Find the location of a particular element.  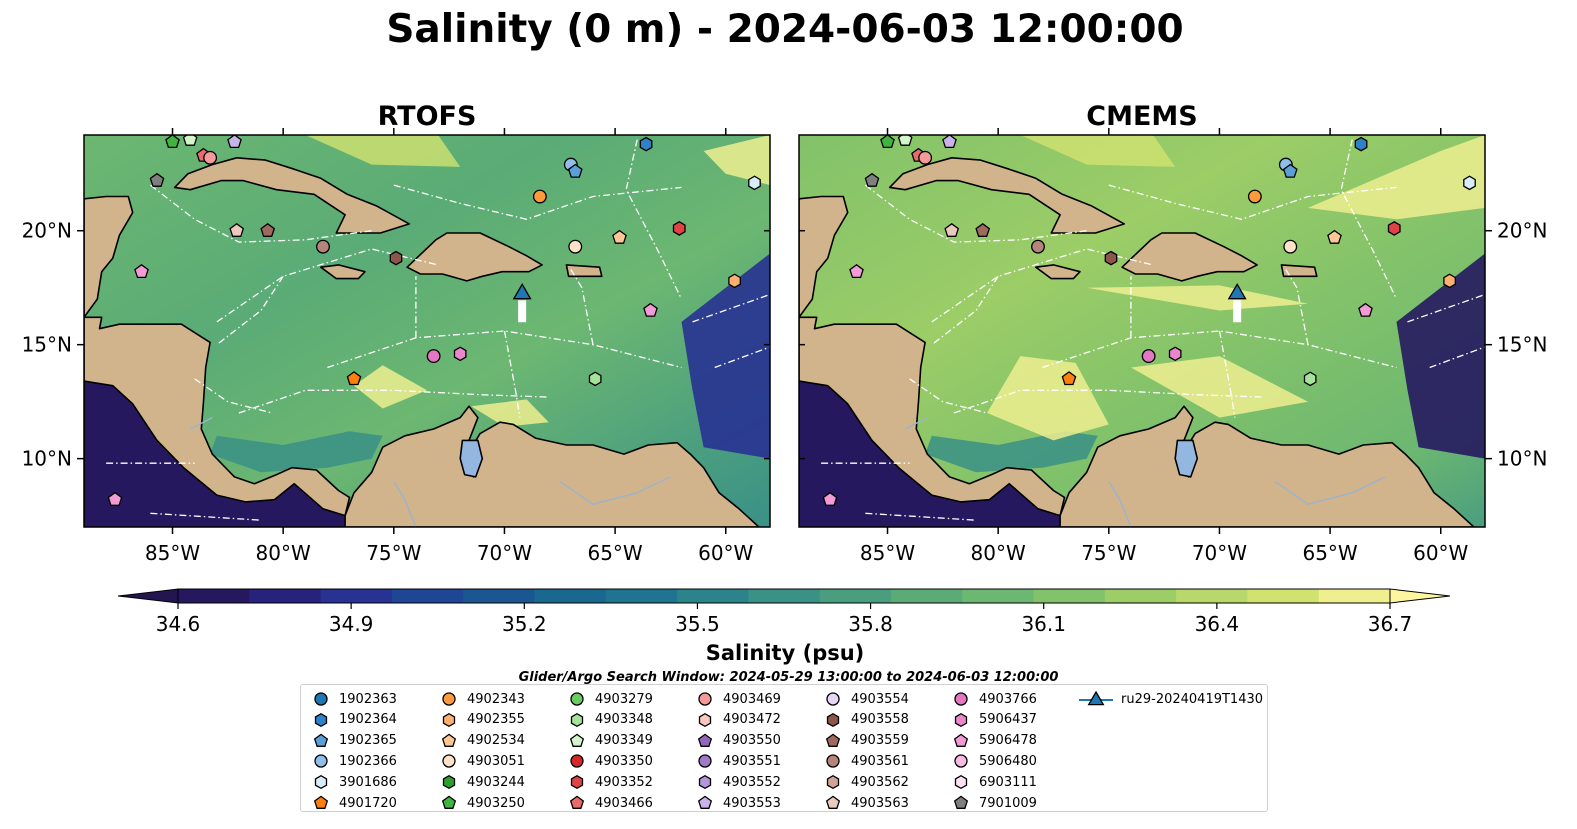

legend-label: 1902366 is located at coordinates (368, 761).